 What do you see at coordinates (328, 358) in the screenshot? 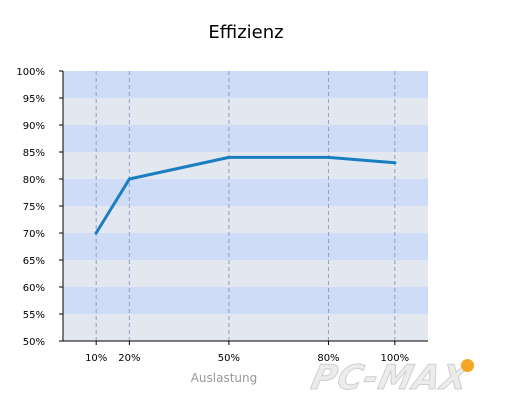
I see `x-tick-label: 80%` at bounding box center [328, 358].